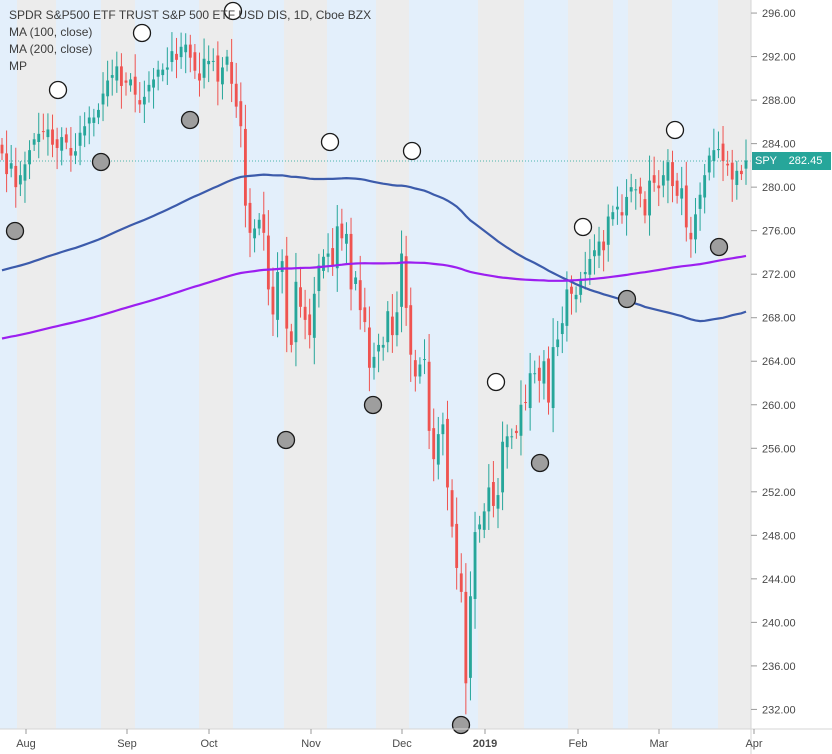 This screenshot has width=832, height=754. What do you see at coordinates (779, 232) in the screenshot?
I see `y-tick-label: 276.00` at bounding box center [779, 232].